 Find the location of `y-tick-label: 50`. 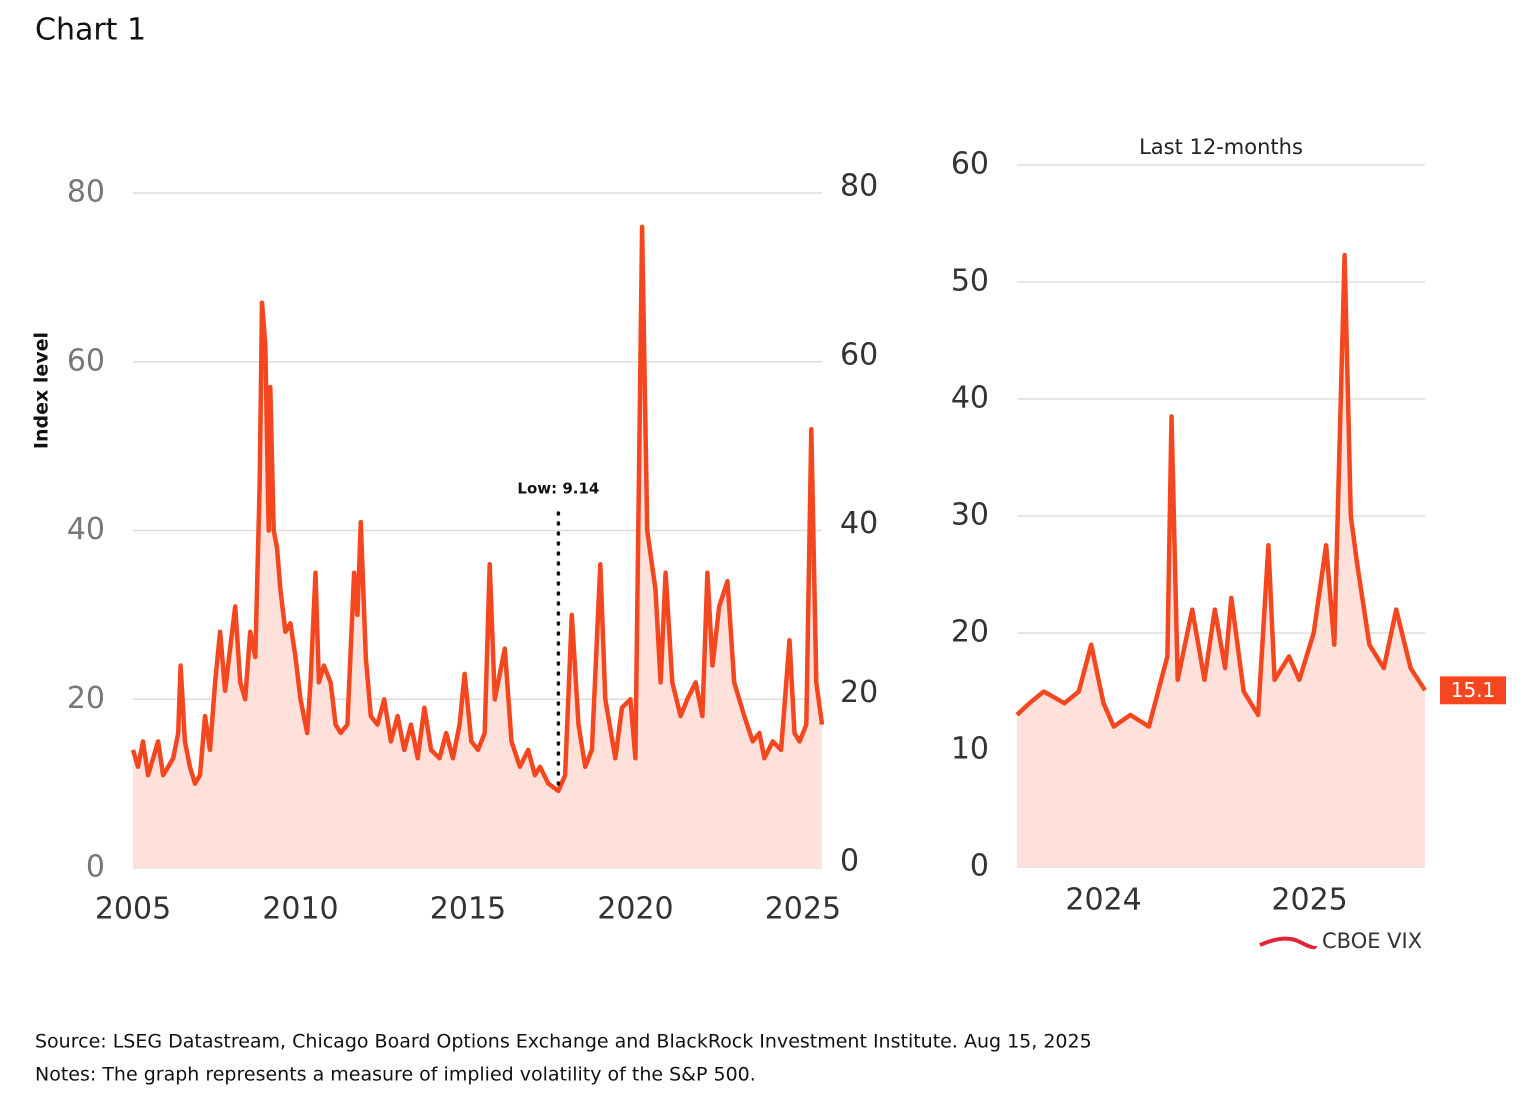

y-tick-label: 50 is located at coordinates (970, 281).